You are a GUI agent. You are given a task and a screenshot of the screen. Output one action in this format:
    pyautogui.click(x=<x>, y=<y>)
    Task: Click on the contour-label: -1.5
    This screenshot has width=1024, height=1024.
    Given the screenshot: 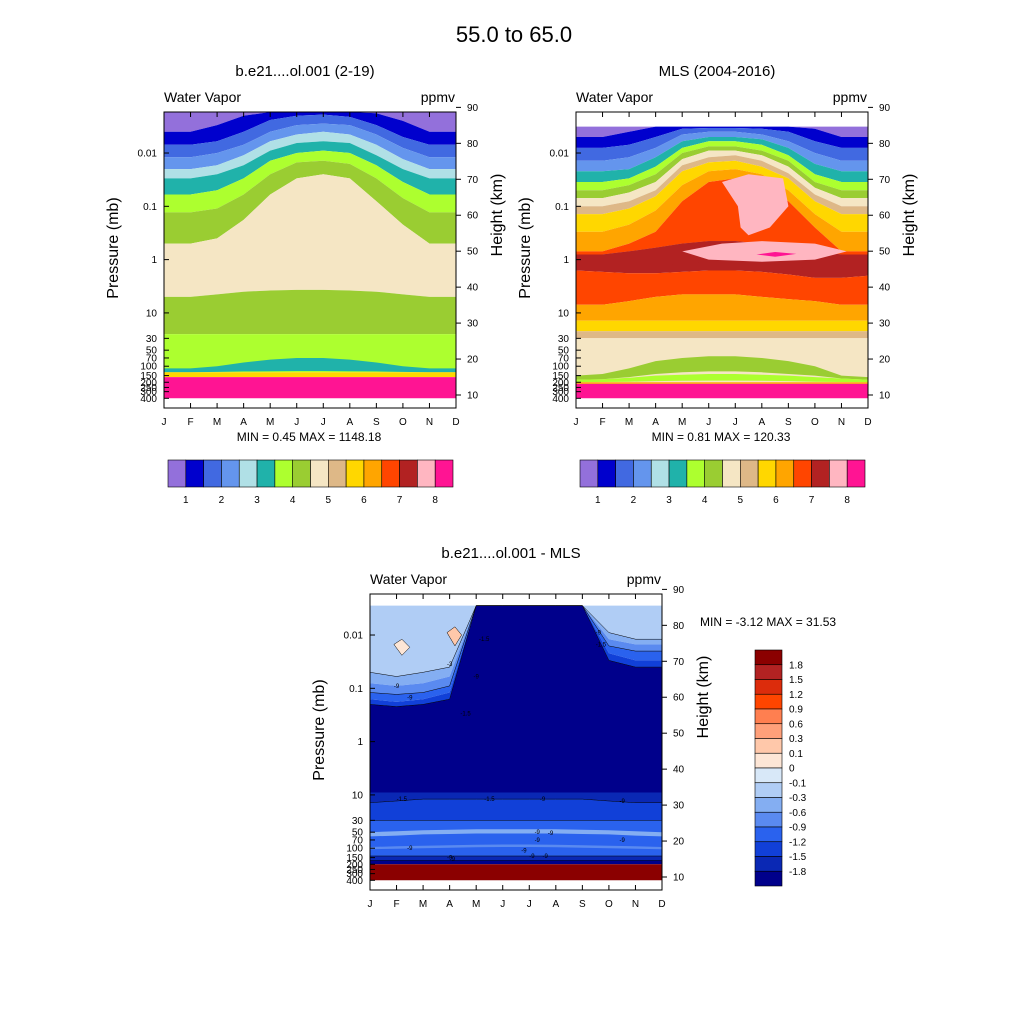 What is the action you would take?
    pyautogui.click(x=489, y=800)
    